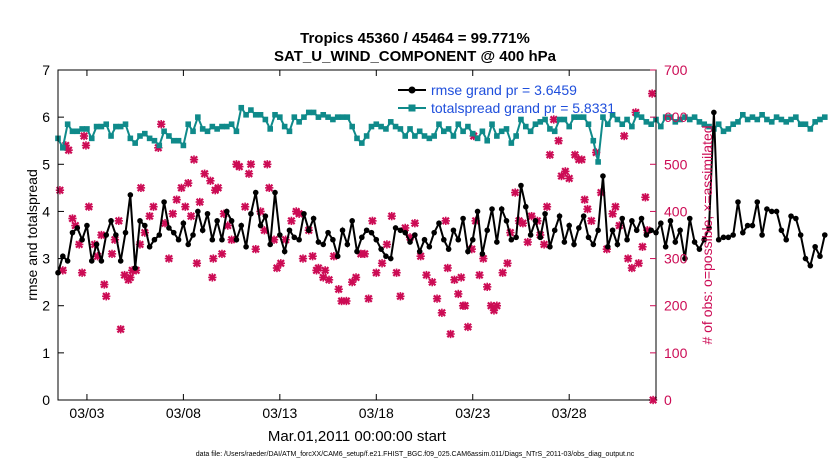 The image size is (830, 470). What do you see at coordinates (415, 56) in the screenshot?
I see `chart-subtitle: SAT_U_WIND_COMPONENT @ 400 hPa` at bounding box center [415, 56].